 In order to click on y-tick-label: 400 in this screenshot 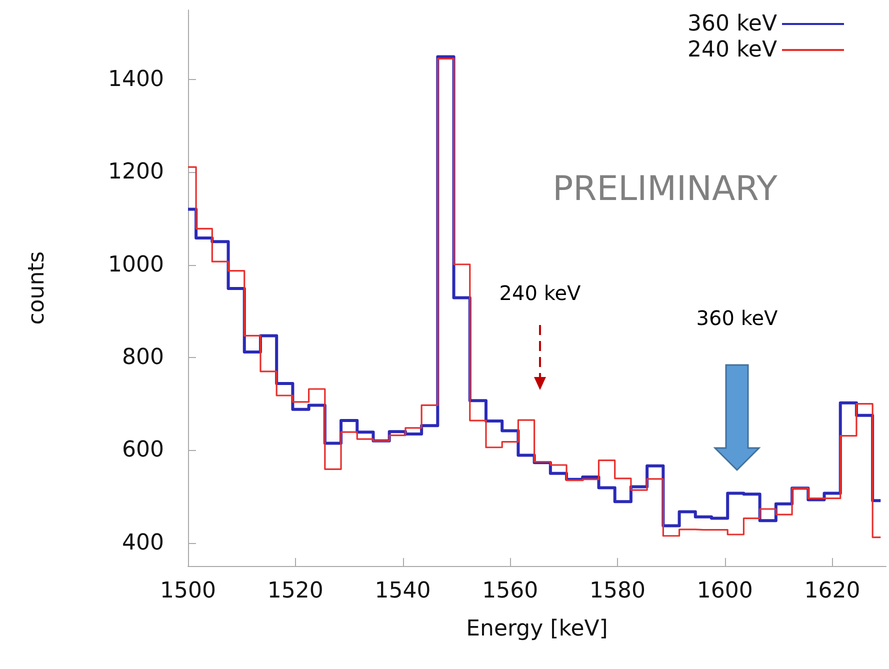, I will do `click(143, 543)`.